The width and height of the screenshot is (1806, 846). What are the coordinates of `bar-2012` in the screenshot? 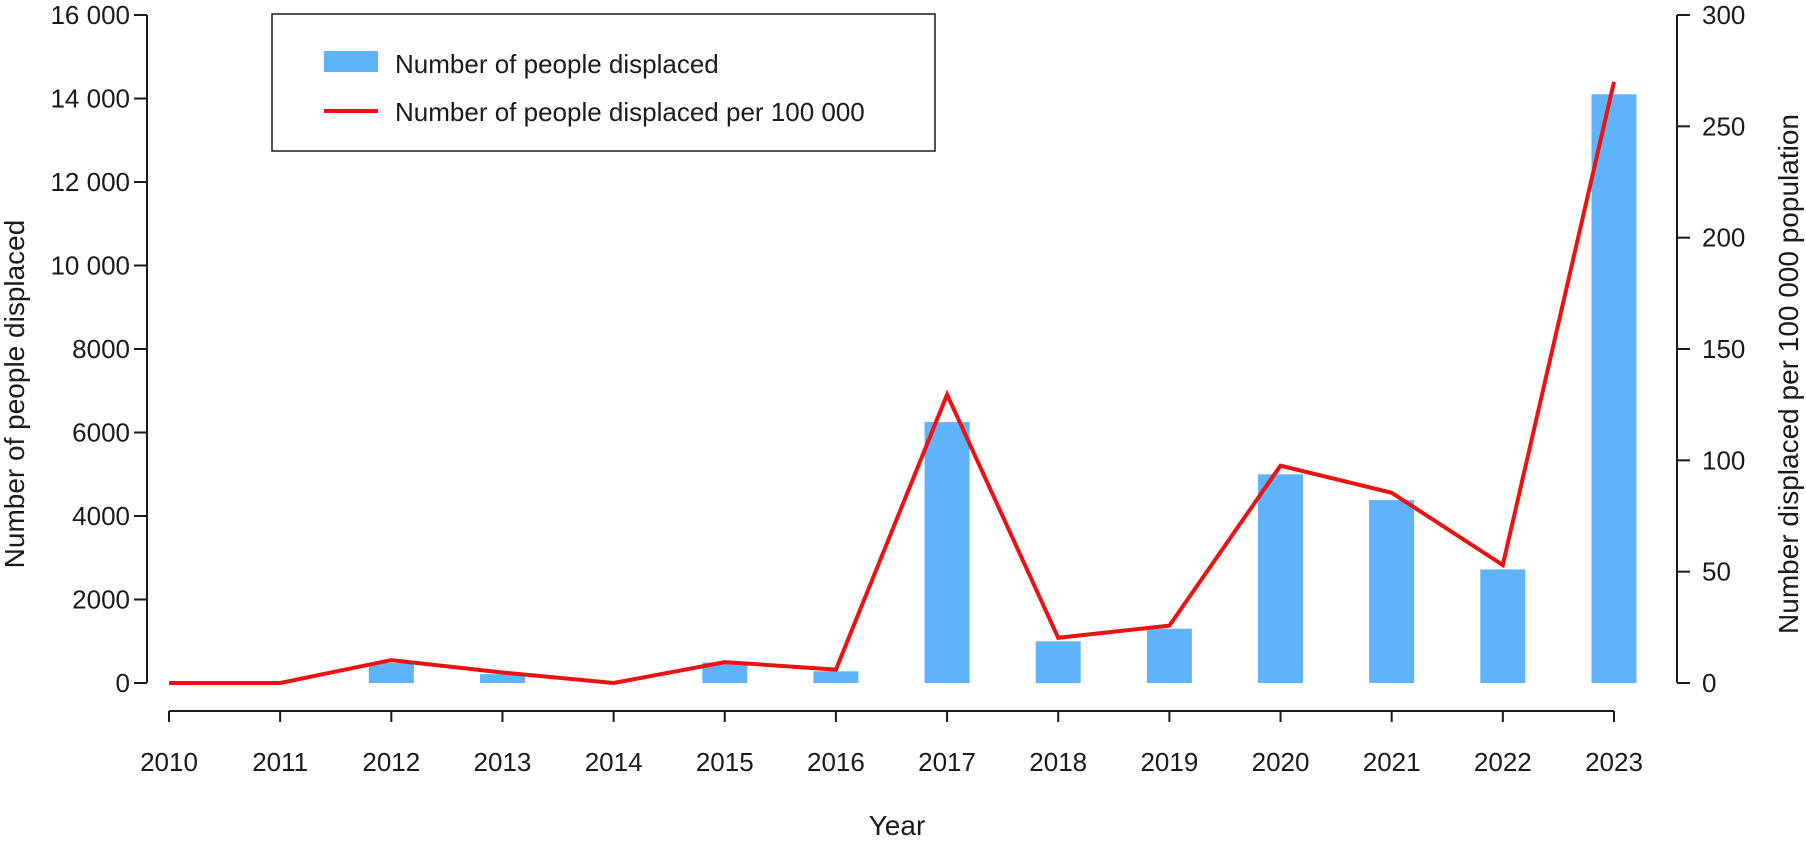 It's located at (391, 673).